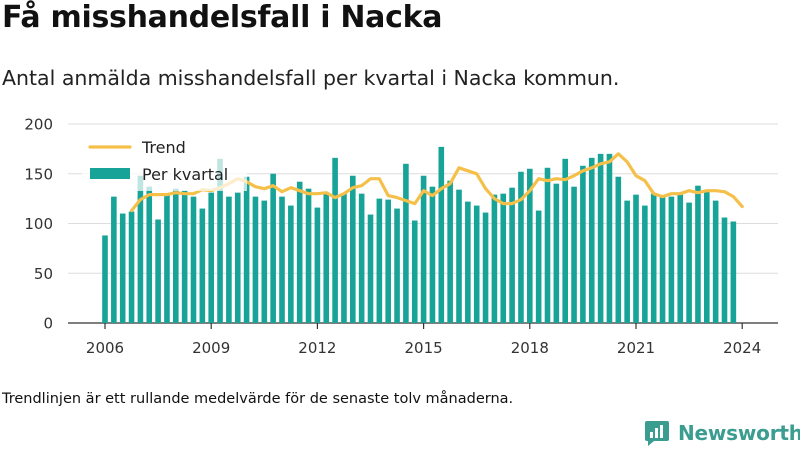 The width and height of the screenshot is (800, 450). I want to click on chart-title: Få misshandelsfall i Nacka, so click(222, 17).